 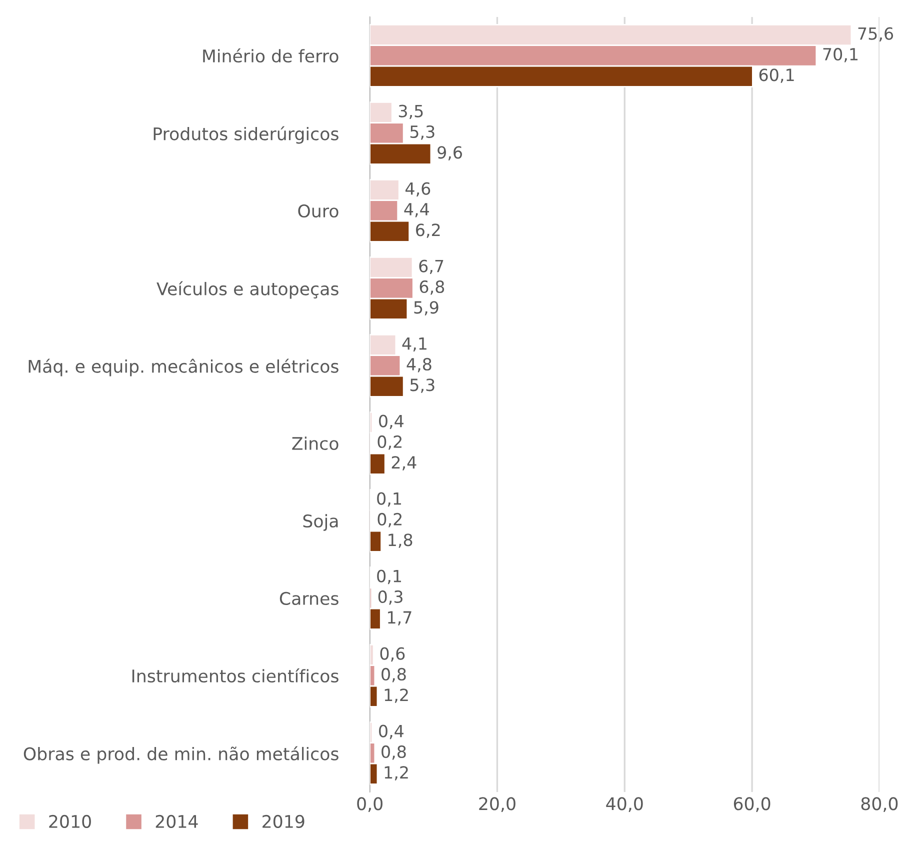 What do you see at coordinates (70, 821) in the screenshot?
I see `legend-label: 2010` at bounding box center [70, 821].